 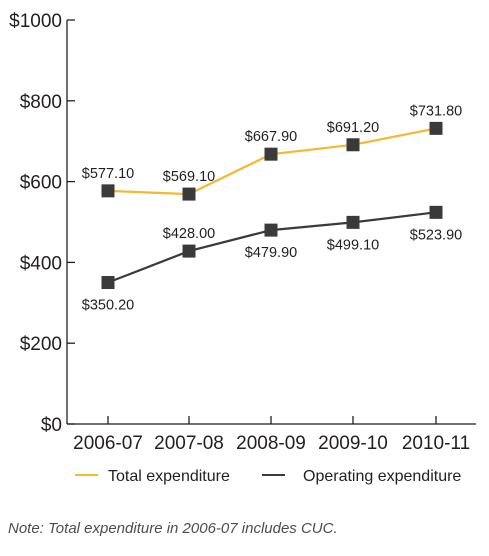 What do you see at coordinates (108, 306) in the screenshot?
I see `data-label-operating-expenditure: $350.20` at bounding box center [108, 306].